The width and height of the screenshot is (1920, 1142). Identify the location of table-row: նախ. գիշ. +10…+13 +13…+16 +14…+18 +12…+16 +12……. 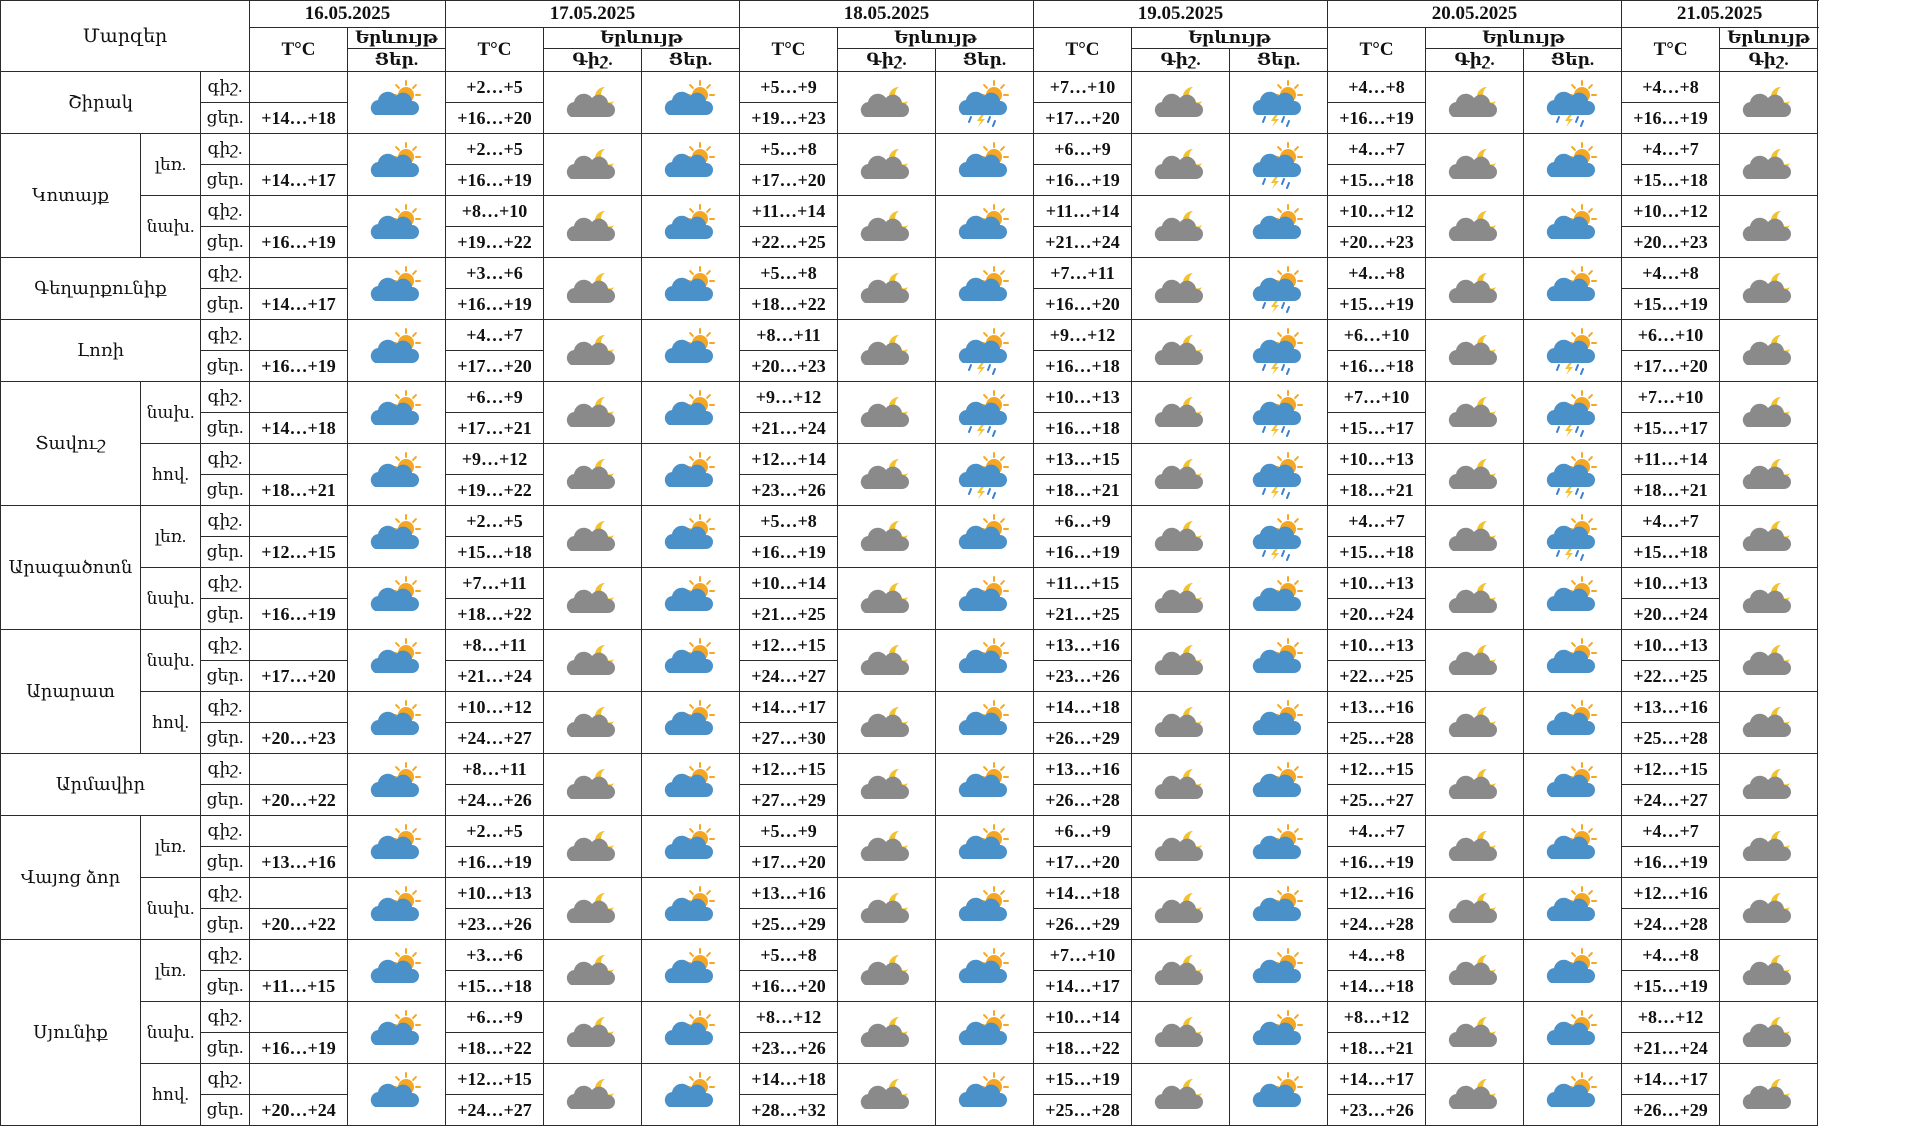
(910, 908).